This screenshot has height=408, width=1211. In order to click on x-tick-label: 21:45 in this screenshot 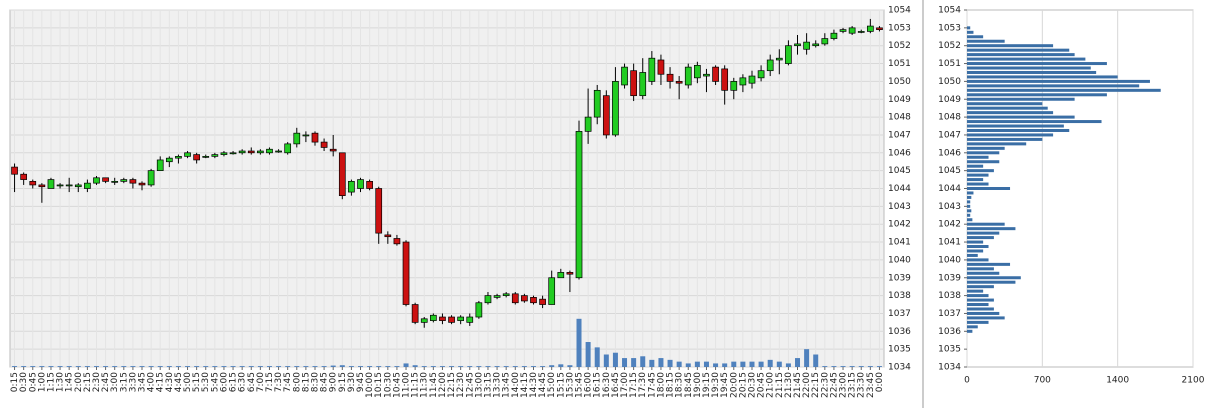, I will do `click(798, 385)`.